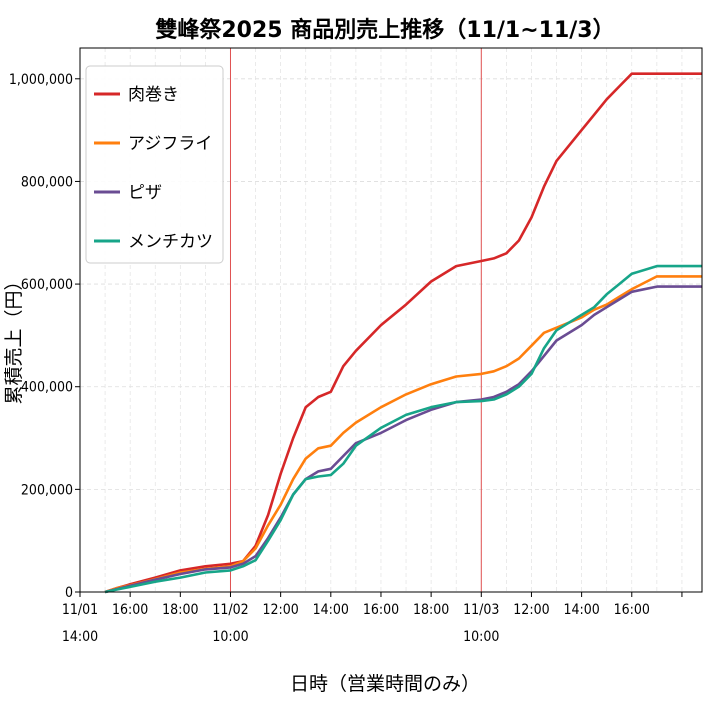 The height and width of the screenshot is (706, 706). What do you see at coordinates (69, 593) in the screenshot?
I see `y-tick-label: 0` at bounding box center [69, 593].